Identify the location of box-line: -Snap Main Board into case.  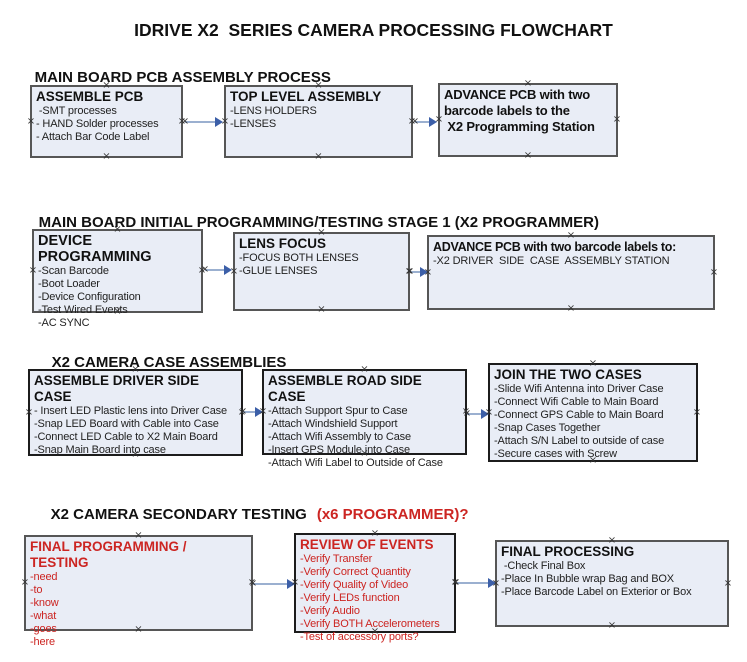
(100, 450).